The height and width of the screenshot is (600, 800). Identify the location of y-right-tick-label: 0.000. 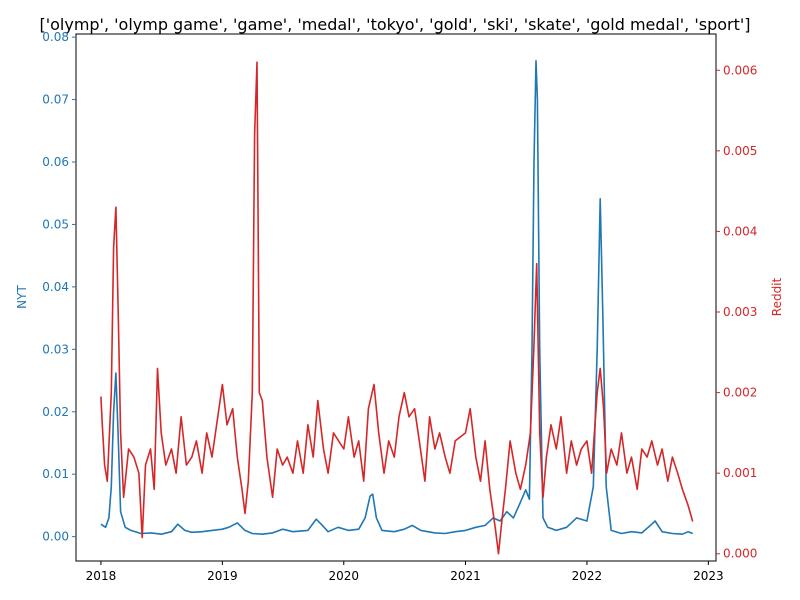
(740, 554).